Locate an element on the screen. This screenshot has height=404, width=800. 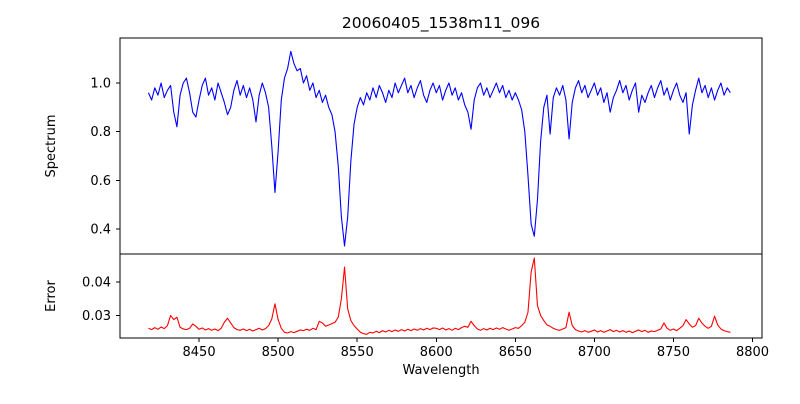
x-tick-label: 8800 is located at coordinates (752, 352).